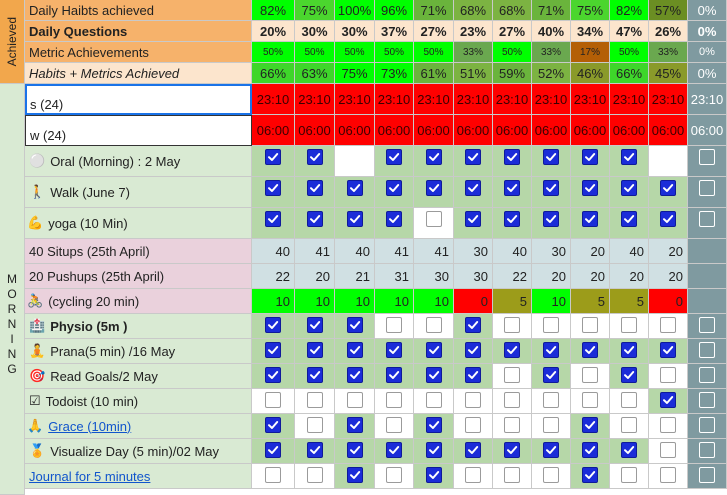  What do you see at coordinates (90, 426) in the screenshot?
I see `row-label-link: Grace (10min)` at bounding box center [90, 426].